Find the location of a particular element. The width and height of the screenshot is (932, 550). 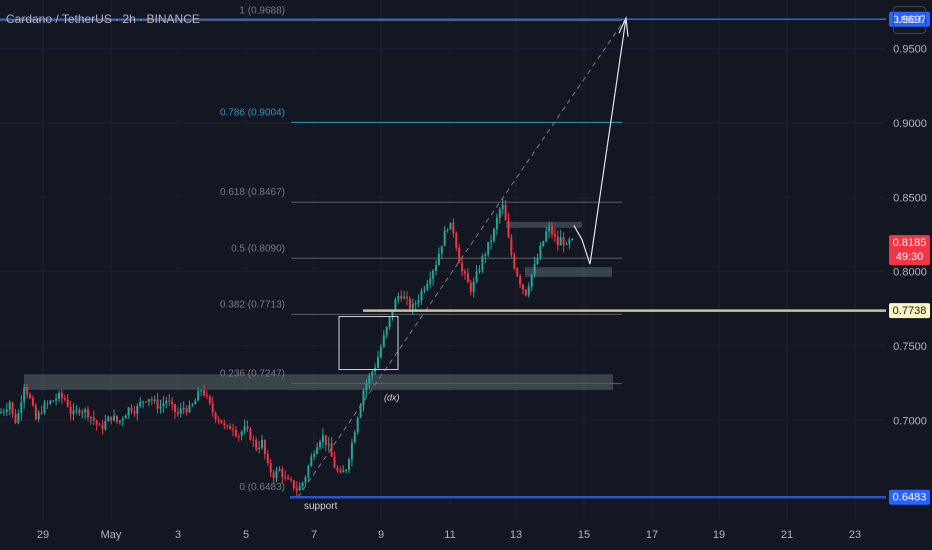

price-badge-countdown: 49:30 is located at coordinates (910, 257).